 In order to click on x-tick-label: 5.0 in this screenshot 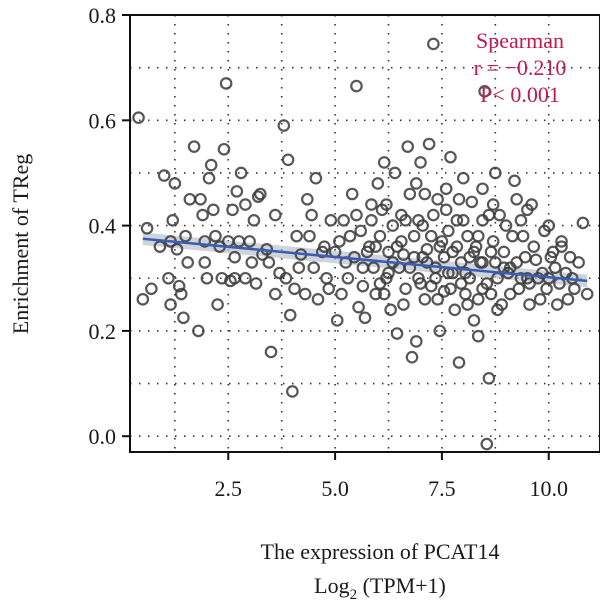, I will do `click(335, 488)`.